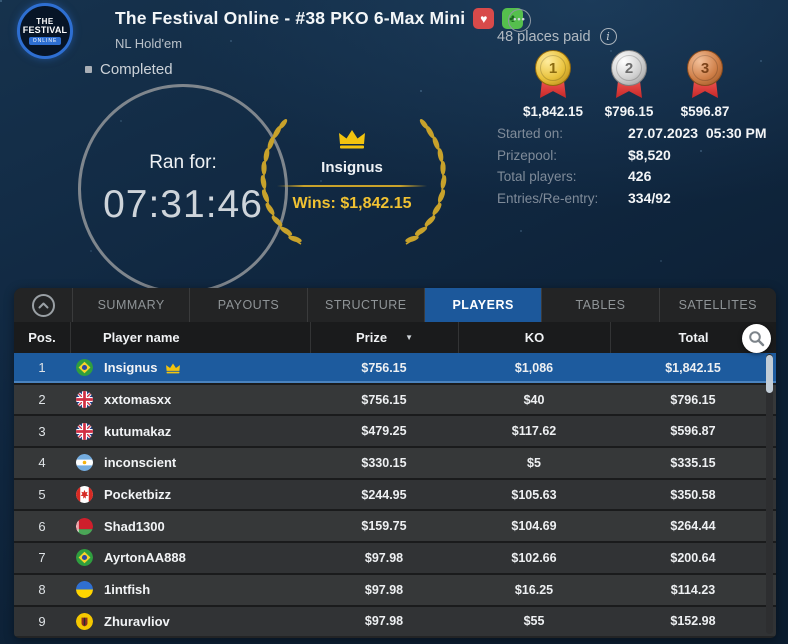 This screenshot has width=788, height=644. I want to click on more-options-button: •••, so click(519, 20).